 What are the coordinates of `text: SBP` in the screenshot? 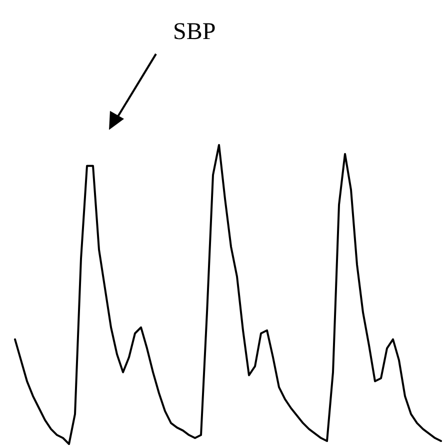 It's located at (194, 31).